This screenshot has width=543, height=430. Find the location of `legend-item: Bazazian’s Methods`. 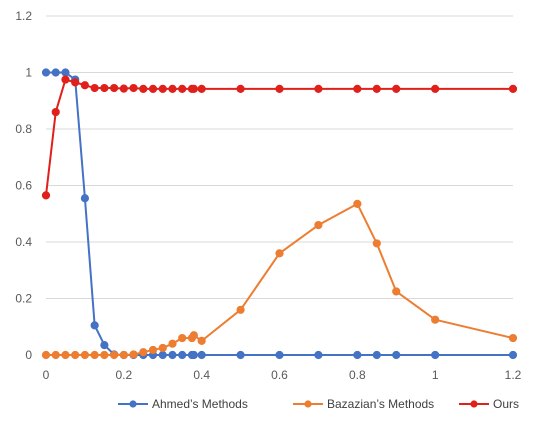

legend-item: Bazazian’s Methods is located at coordinates (363, 404).